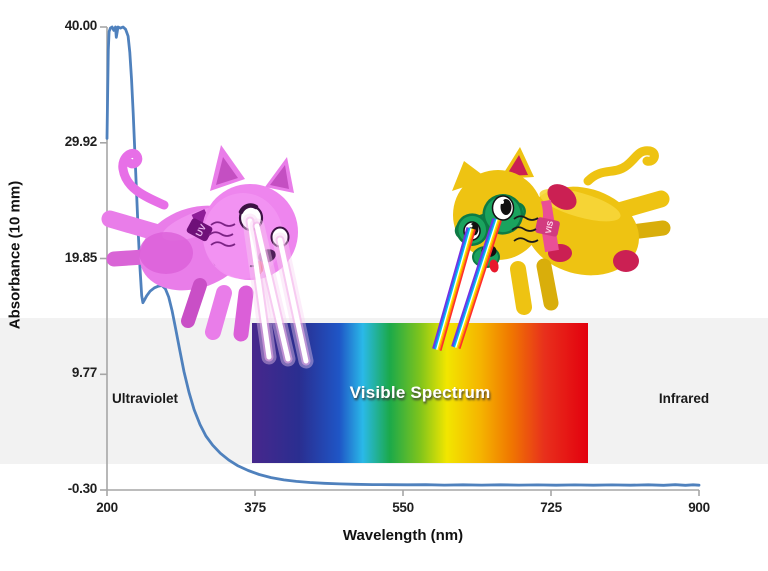 The width and height of the screenshot is (768, 571). Describe the element at coordinates (403, 535) in the screenshot. I see `x-axis-title: Wavelength (nm)` at that location.